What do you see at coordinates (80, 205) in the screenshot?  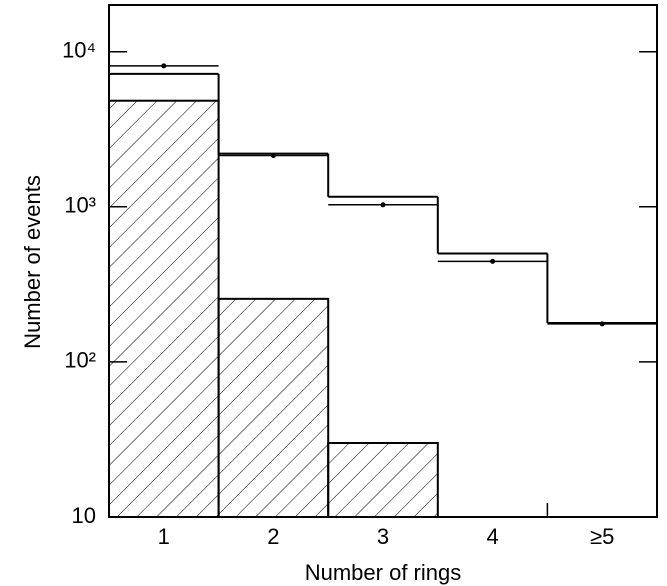 I see `y-tick-label: 10³` at bounding box center [80, 205].